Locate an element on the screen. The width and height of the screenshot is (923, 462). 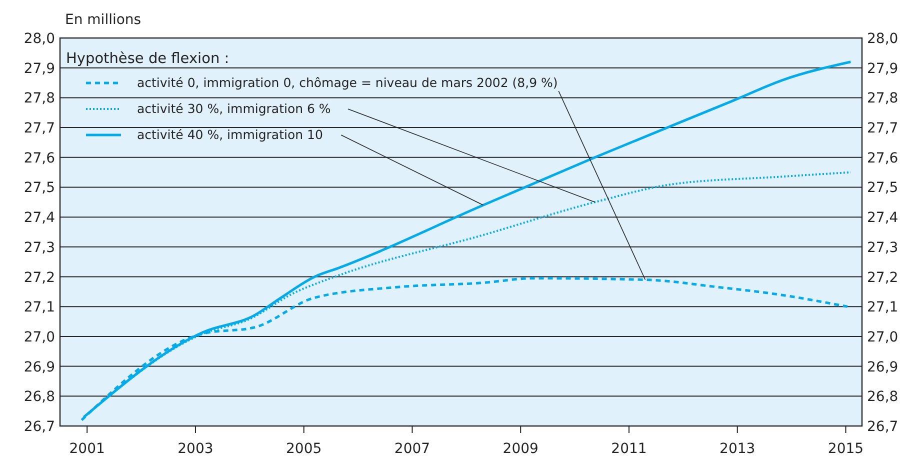
x-tick-label: 2013 is located at coordinates (738, 449).